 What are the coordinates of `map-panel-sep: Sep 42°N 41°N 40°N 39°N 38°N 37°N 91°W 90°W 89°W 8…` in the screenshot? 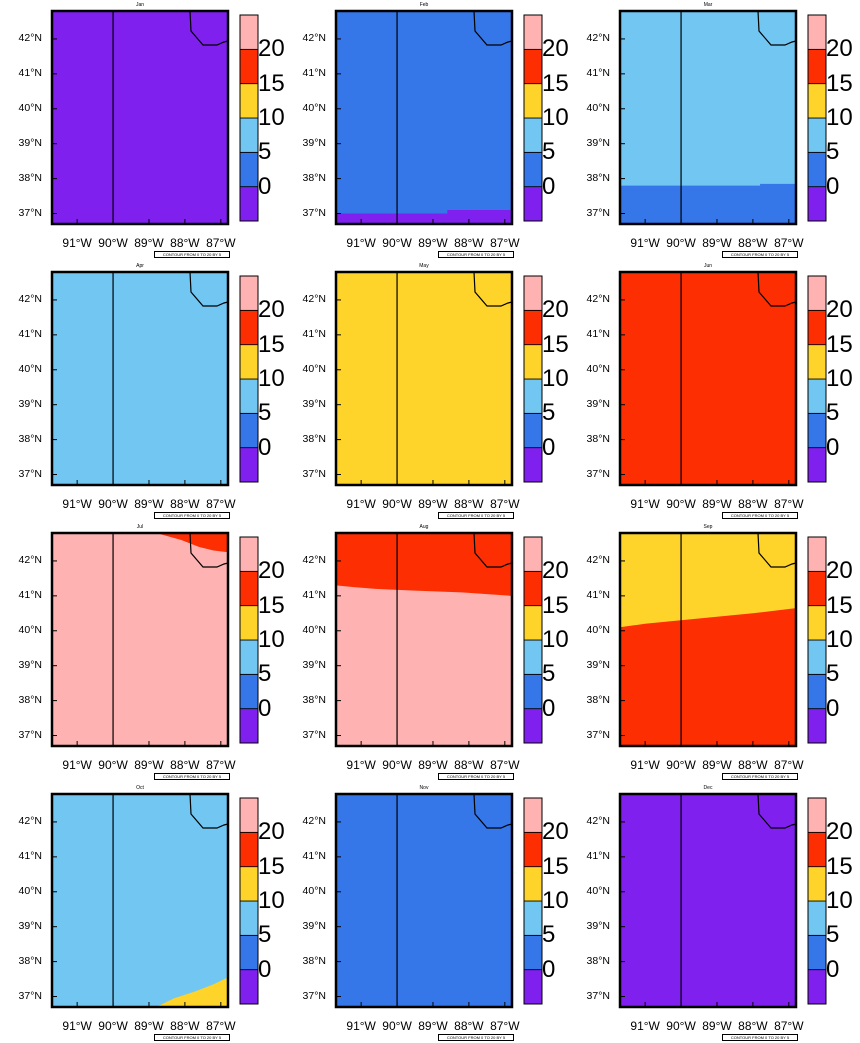 It's located at (710, 652).